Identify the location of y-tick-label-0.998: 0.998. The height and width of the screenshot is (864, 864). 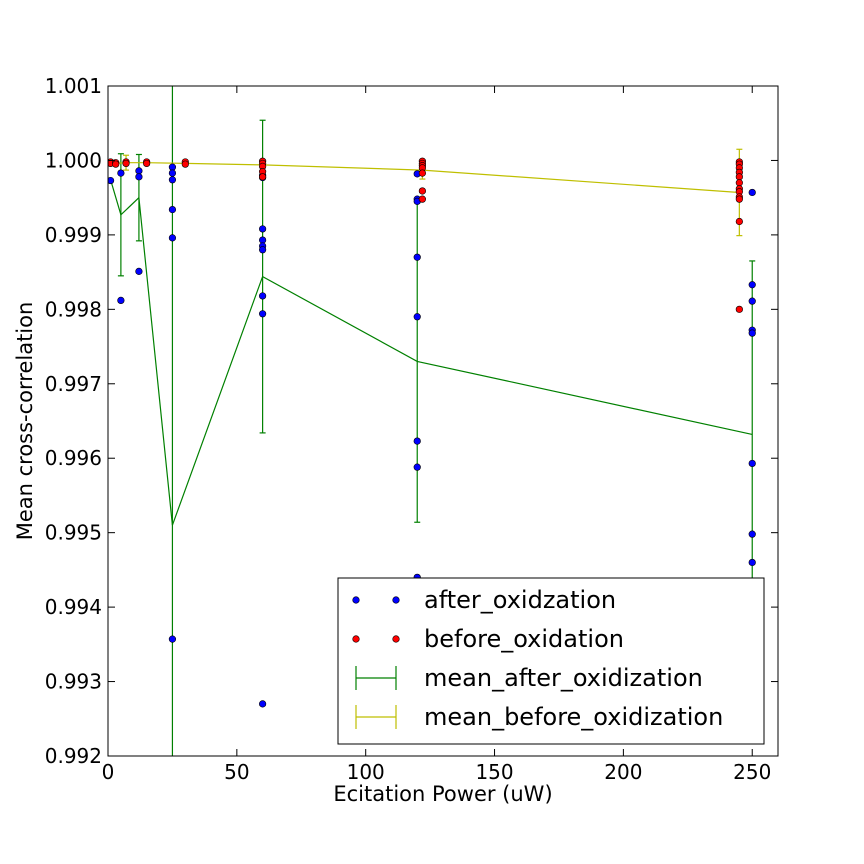
(73, 309).